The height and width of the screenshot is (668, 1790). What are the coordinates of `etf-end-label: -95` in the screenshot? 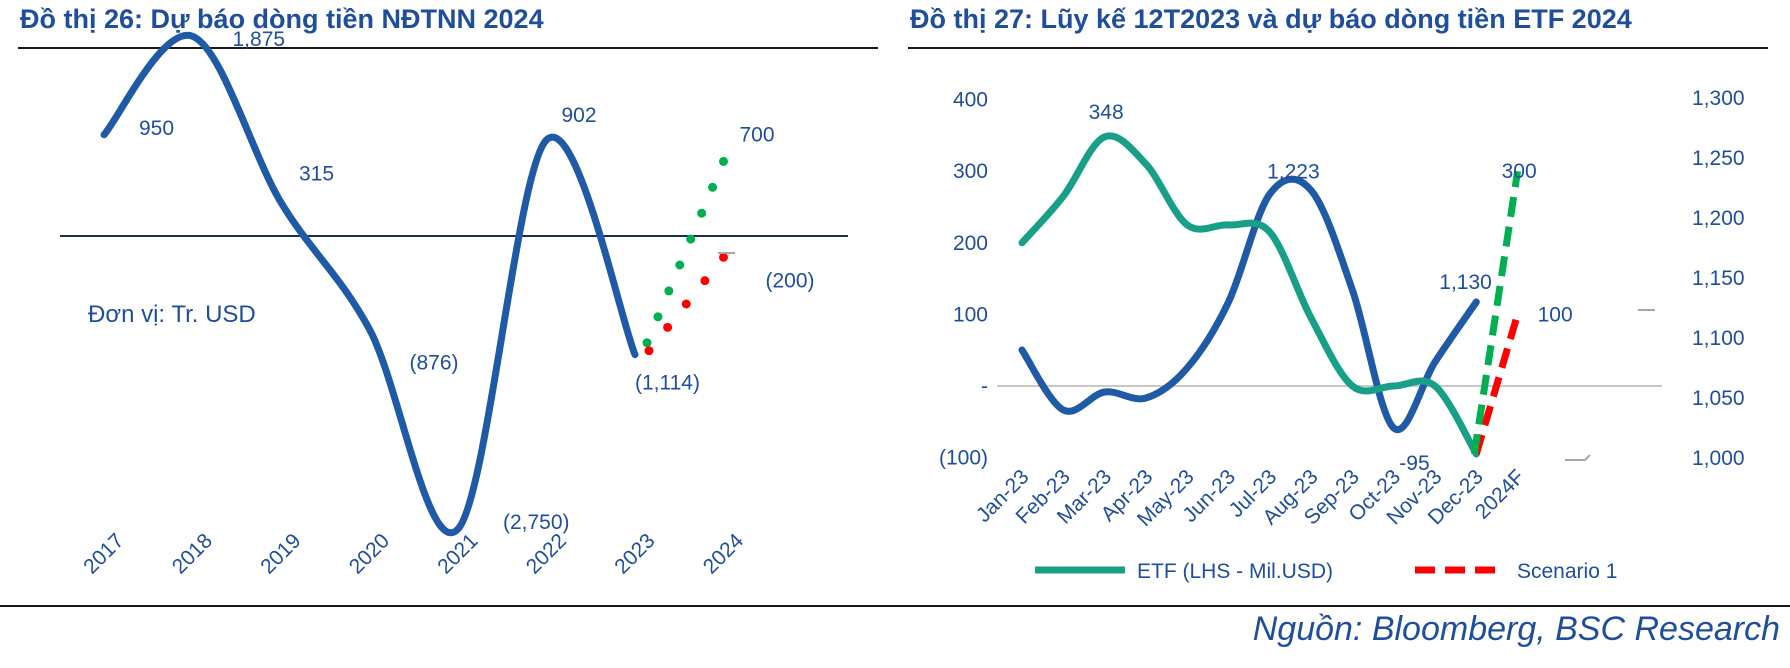 It's located at (1414, 463).